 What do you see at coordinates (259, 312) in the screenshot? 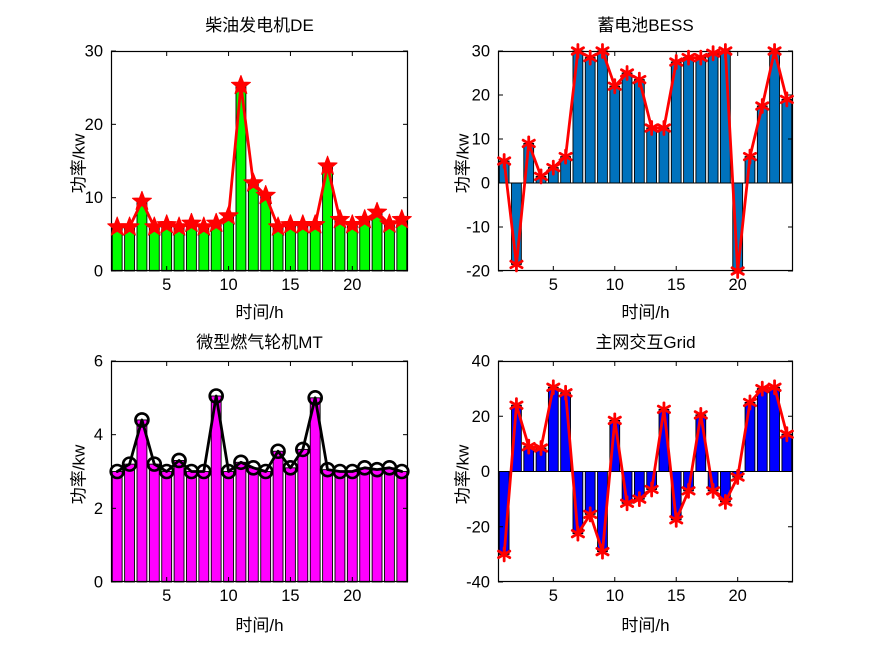
I see `x-axis-label-diesel-de: 时间/h` at bounding box center [259, 312].